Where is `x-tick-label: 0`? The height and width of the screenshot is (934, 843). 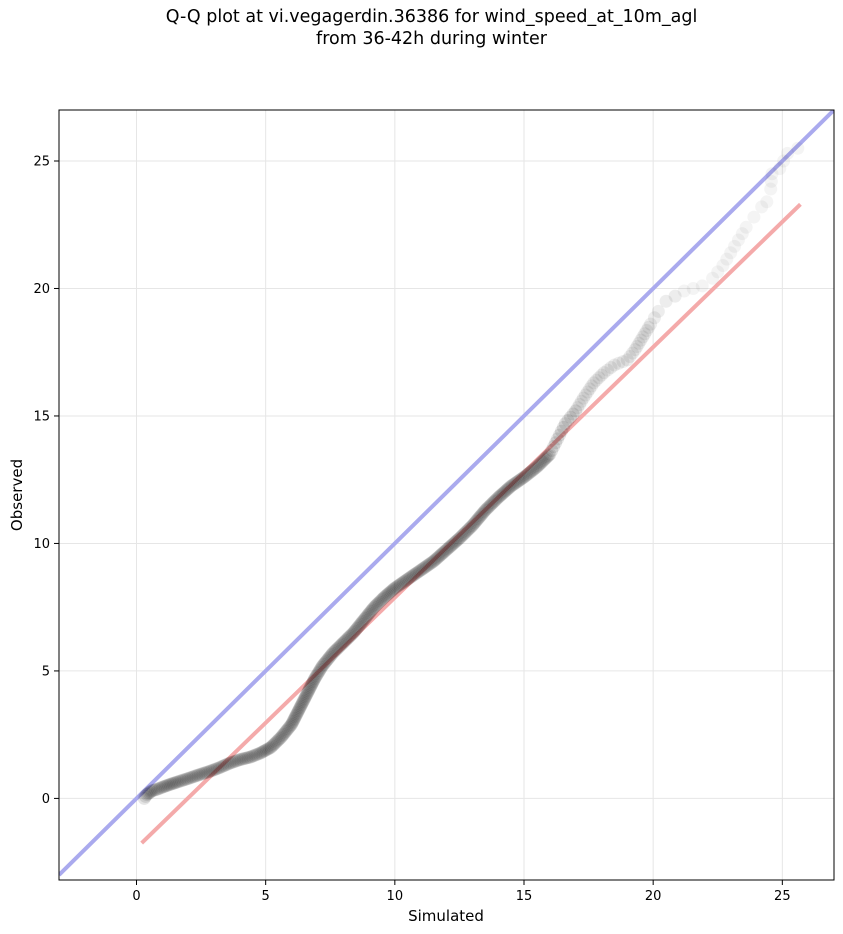 x-tick-label: 0 is located at coordinates (136, 896).